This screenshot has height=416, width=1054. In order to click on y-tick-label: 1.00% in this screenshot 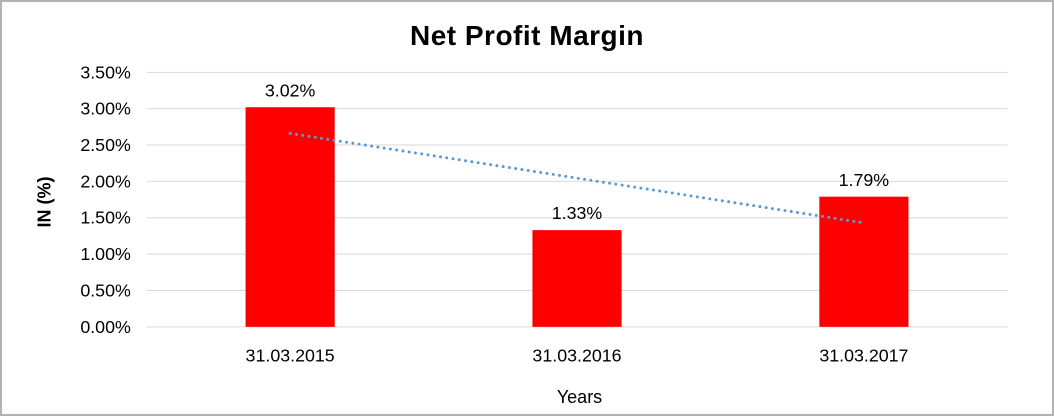, I will do `click(105, 254)`.